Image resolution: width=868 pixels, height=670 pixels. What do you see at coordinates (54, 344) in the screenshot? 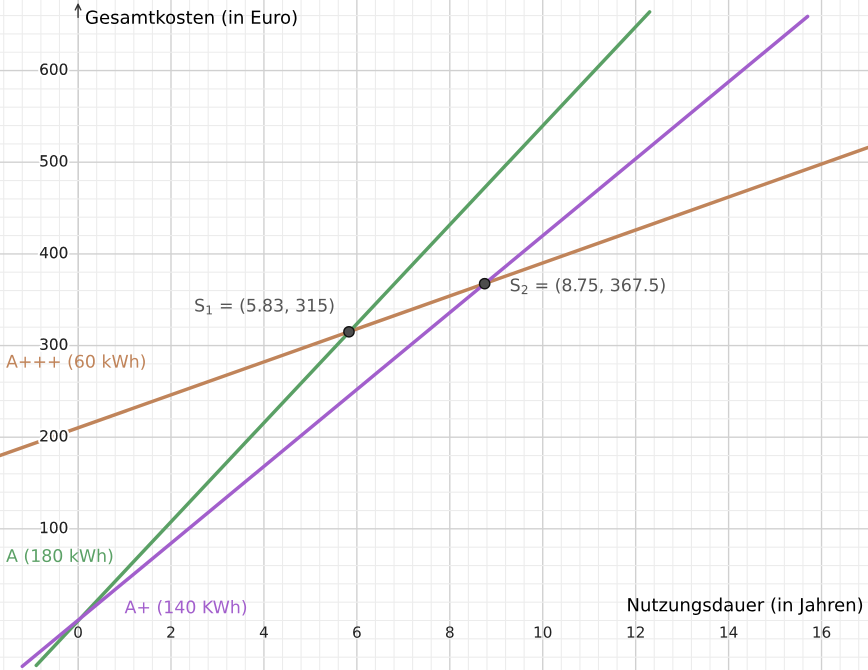
I see `y-tick-label: 300` at bounding box center [54, 344].